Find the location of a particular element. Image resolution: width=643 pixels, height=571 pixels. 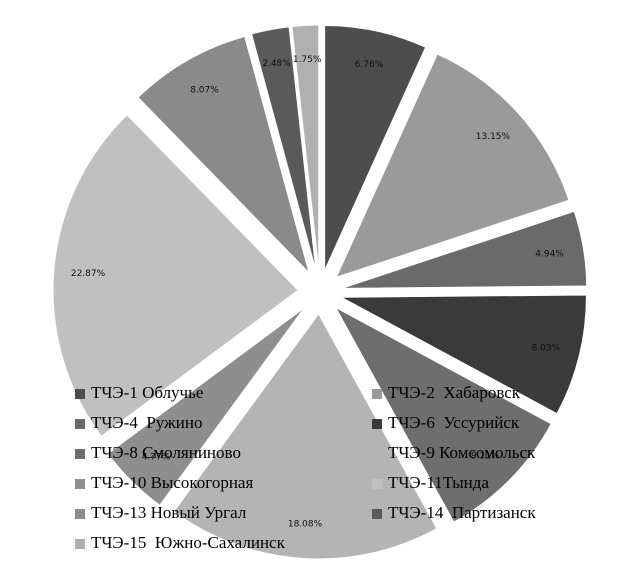

data-label: 4.94% is located at coordinates (549, 254).